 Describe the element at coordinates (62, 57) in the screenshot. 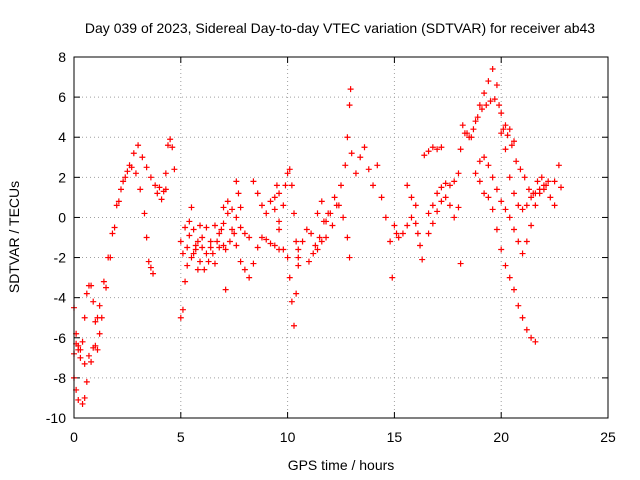

I see `y-tick-label: 8` at that location.